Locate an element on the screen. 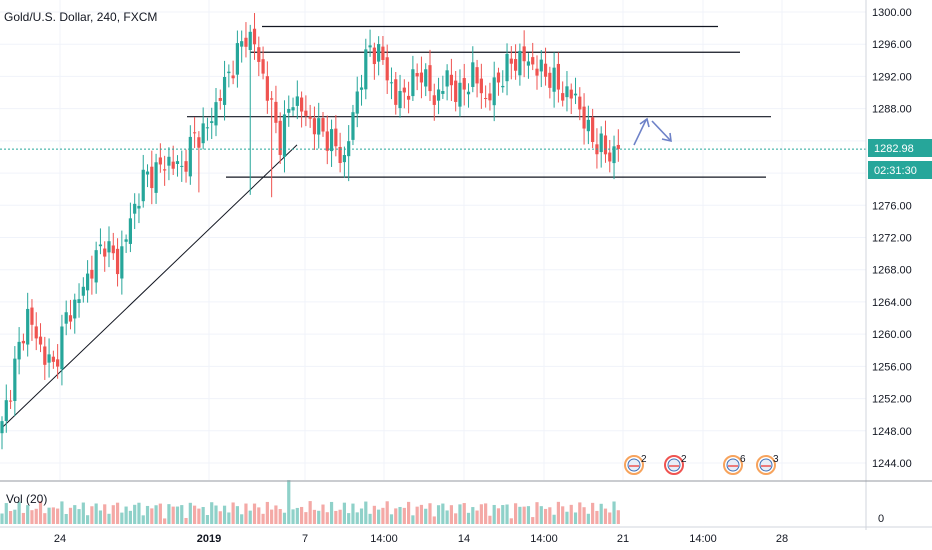 The height and width of the screenshot is (550, 932). price-tick-label: 1276.00 is located at coordinates (892, 206).